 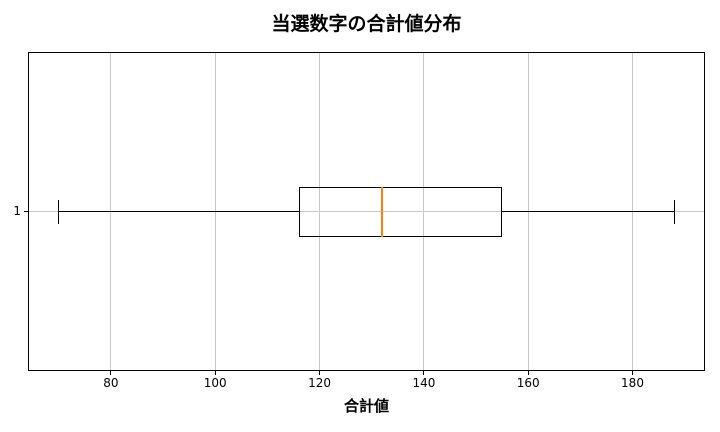 I want to click on x-tick-label: 140, so click(x=424, y=383).